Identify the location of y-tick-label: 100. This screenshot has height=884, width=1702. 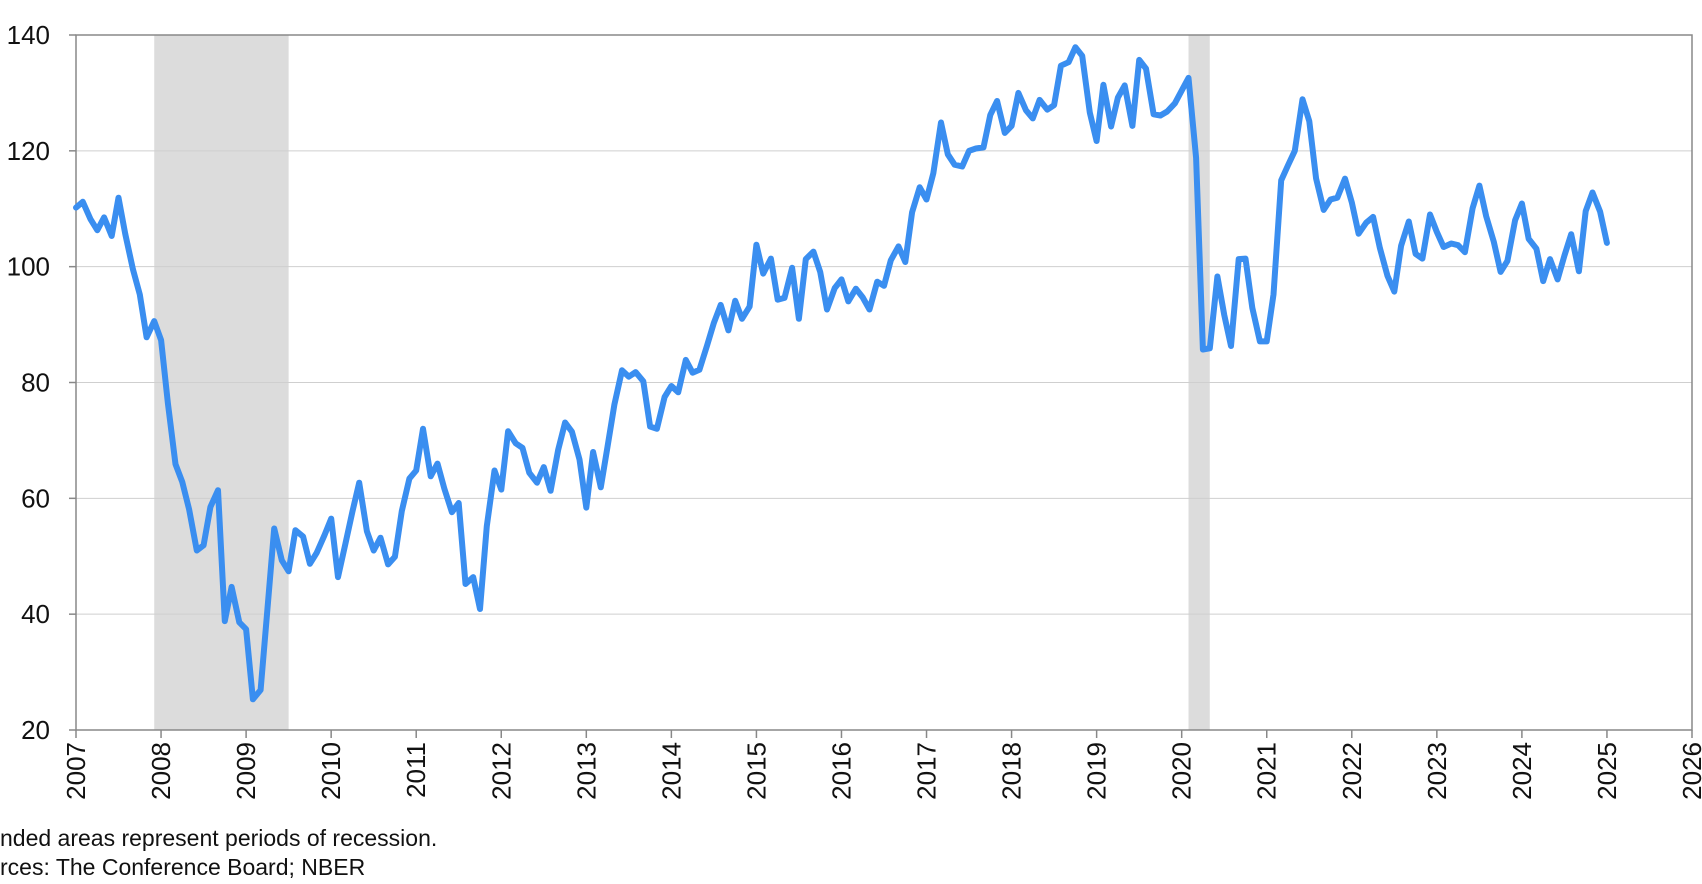
(28, 267).